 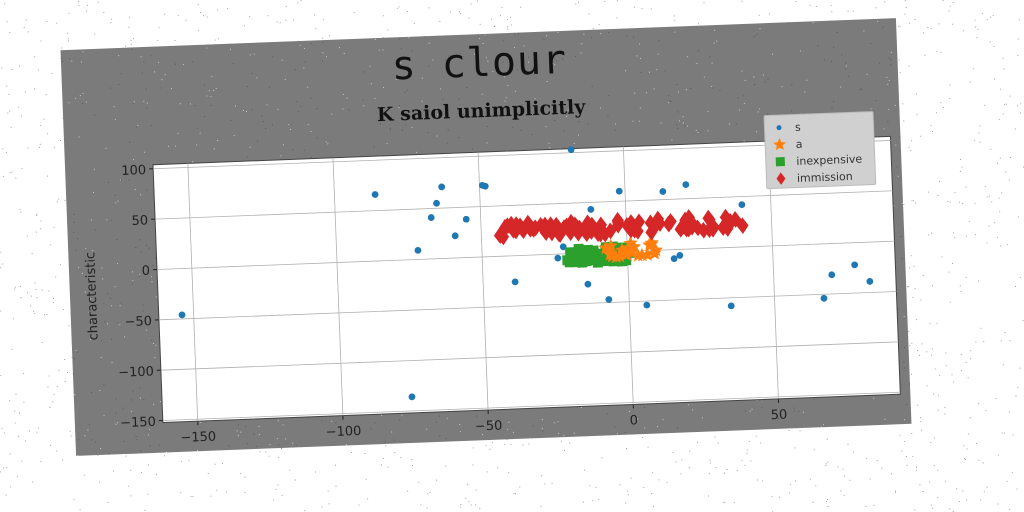 What do you see at coordinates (797, 127) in the screenshot?
I see `legend-label: s` at bounding box center [797, 127].